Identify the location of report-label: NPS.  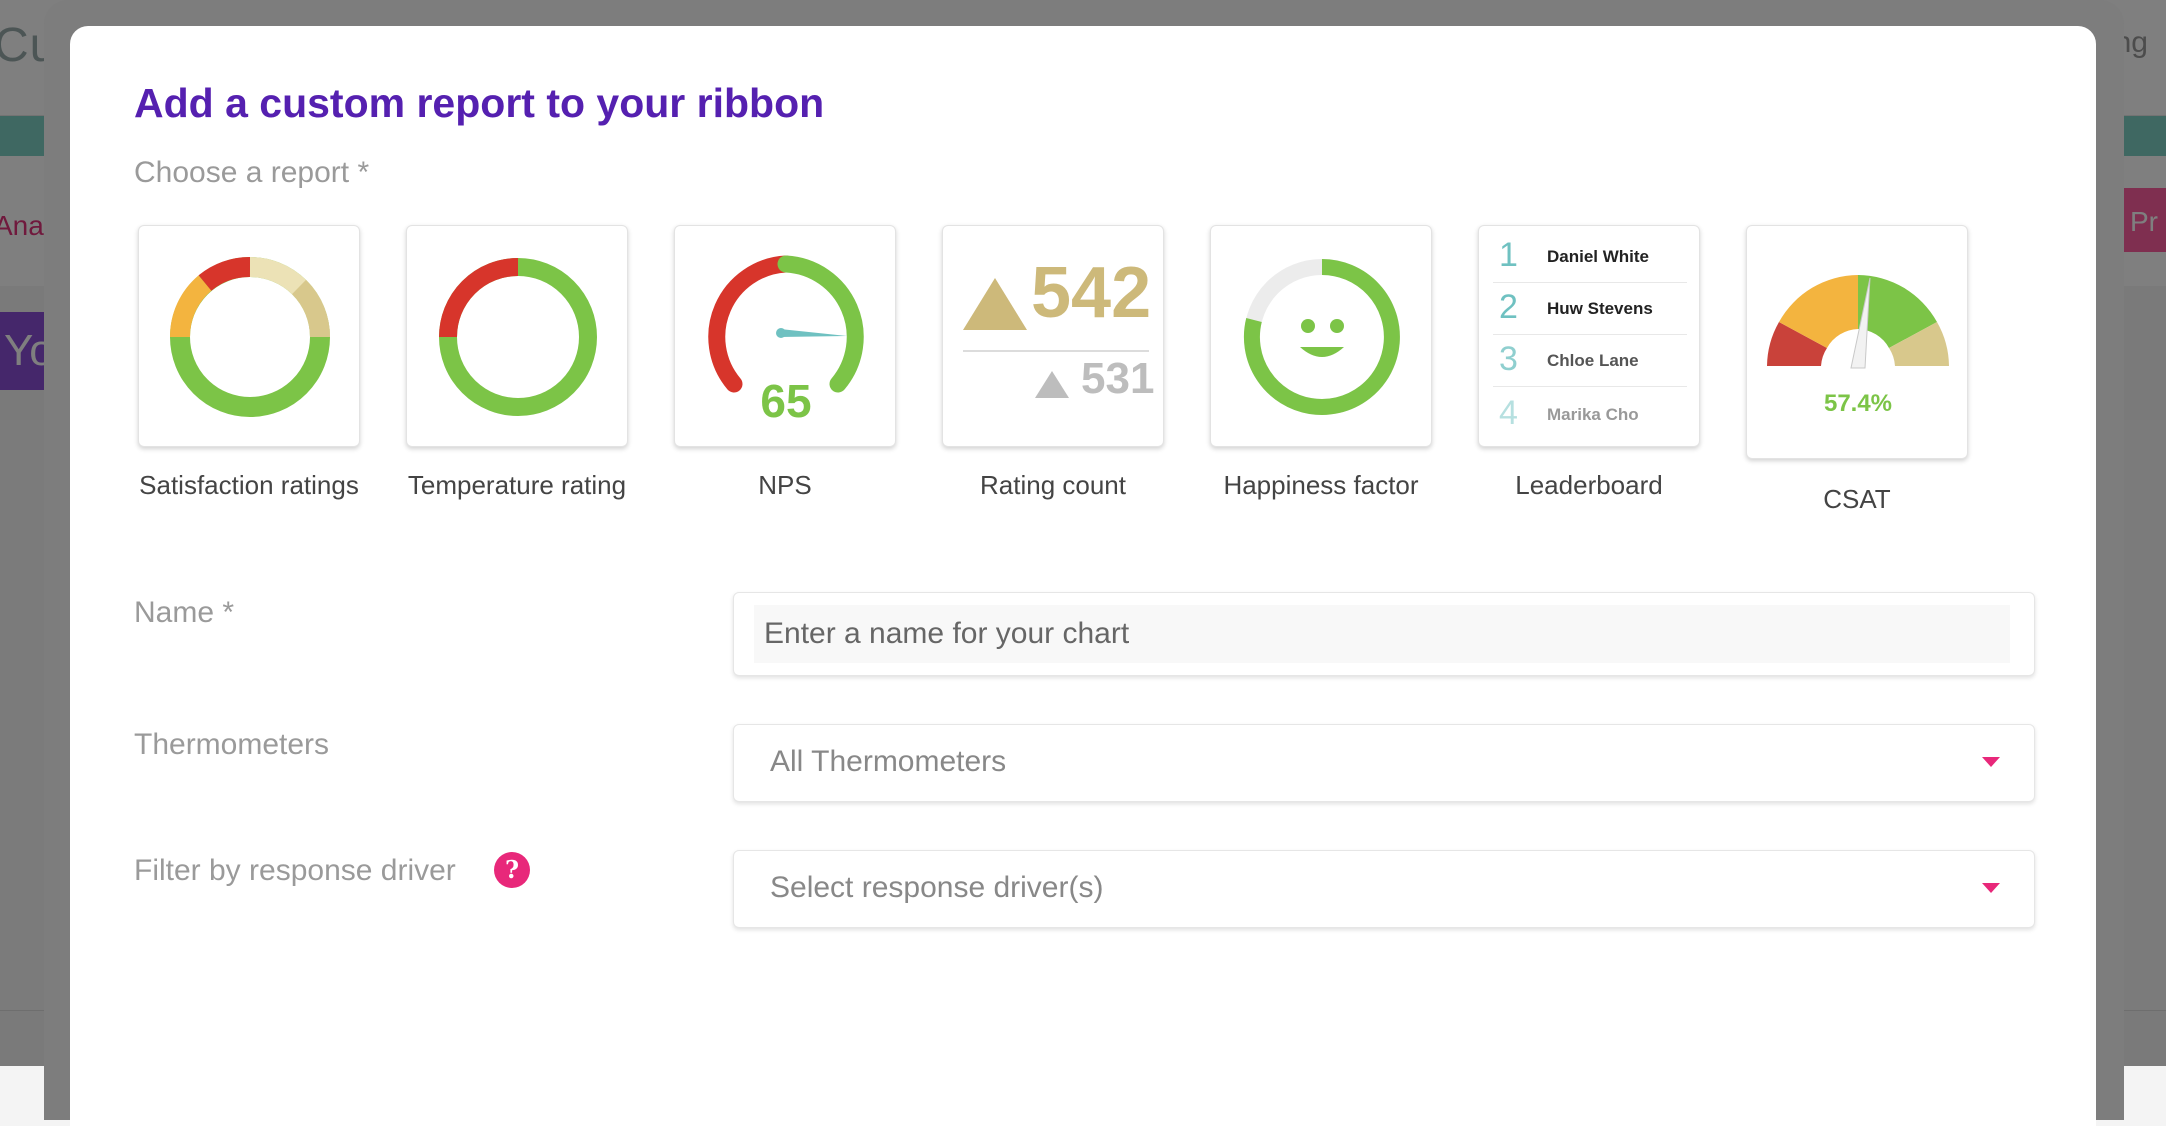
(785, 485).